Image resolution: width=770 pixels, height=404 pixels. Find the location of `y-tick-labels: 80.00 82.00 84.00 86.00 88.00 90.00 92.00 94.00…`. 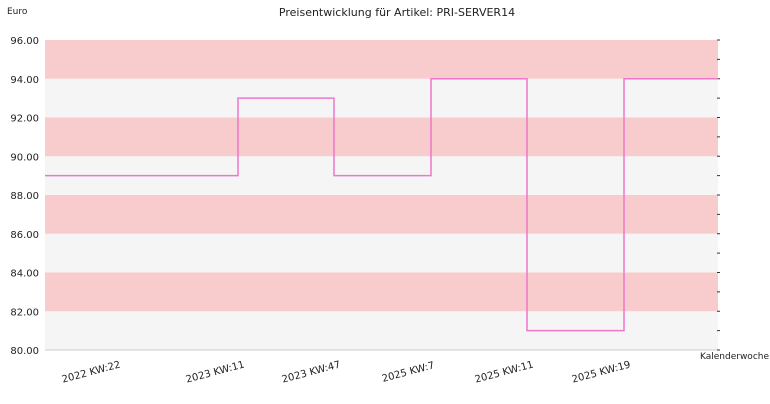

y-tick-labels: 80.00 82.00 84.00 86.00 88.00 90.00 92.00 94.00… is located at coordinates (24, 196).